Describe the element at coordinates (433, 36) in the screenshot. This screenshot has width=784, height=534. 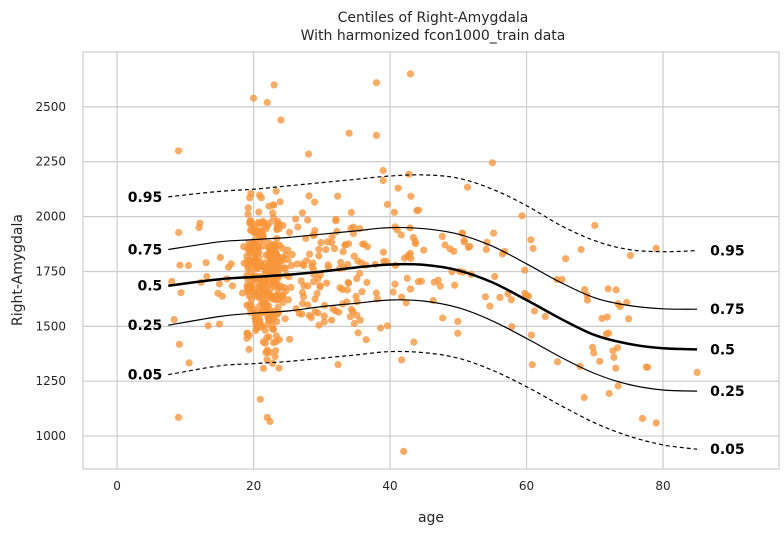
I see `chart-subtitle: With harmonized fcon1000_train data` at that location.